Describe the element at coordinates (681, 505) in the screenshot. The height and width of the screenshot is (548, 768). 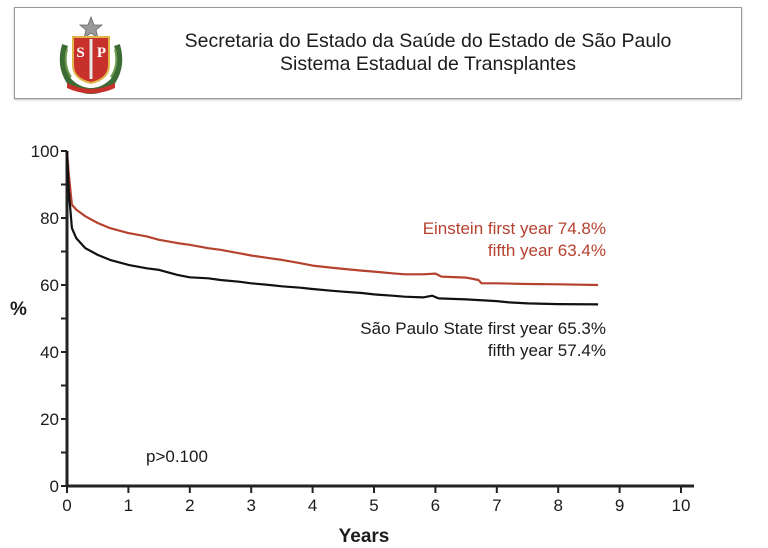
I see `x-tick-label: 10` at that location.